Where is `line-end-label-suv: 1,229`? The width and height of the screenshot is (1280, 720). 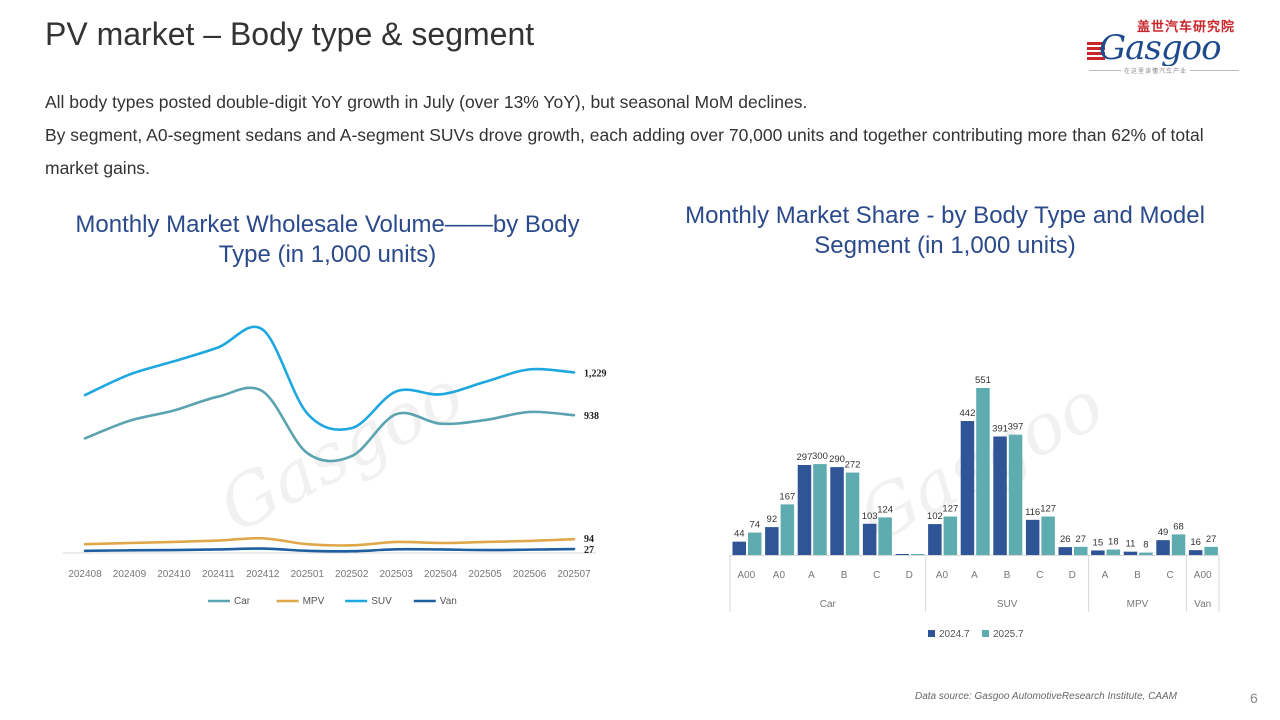 line-end-label-suv: 1,229 is located at coordinates (595, 373).